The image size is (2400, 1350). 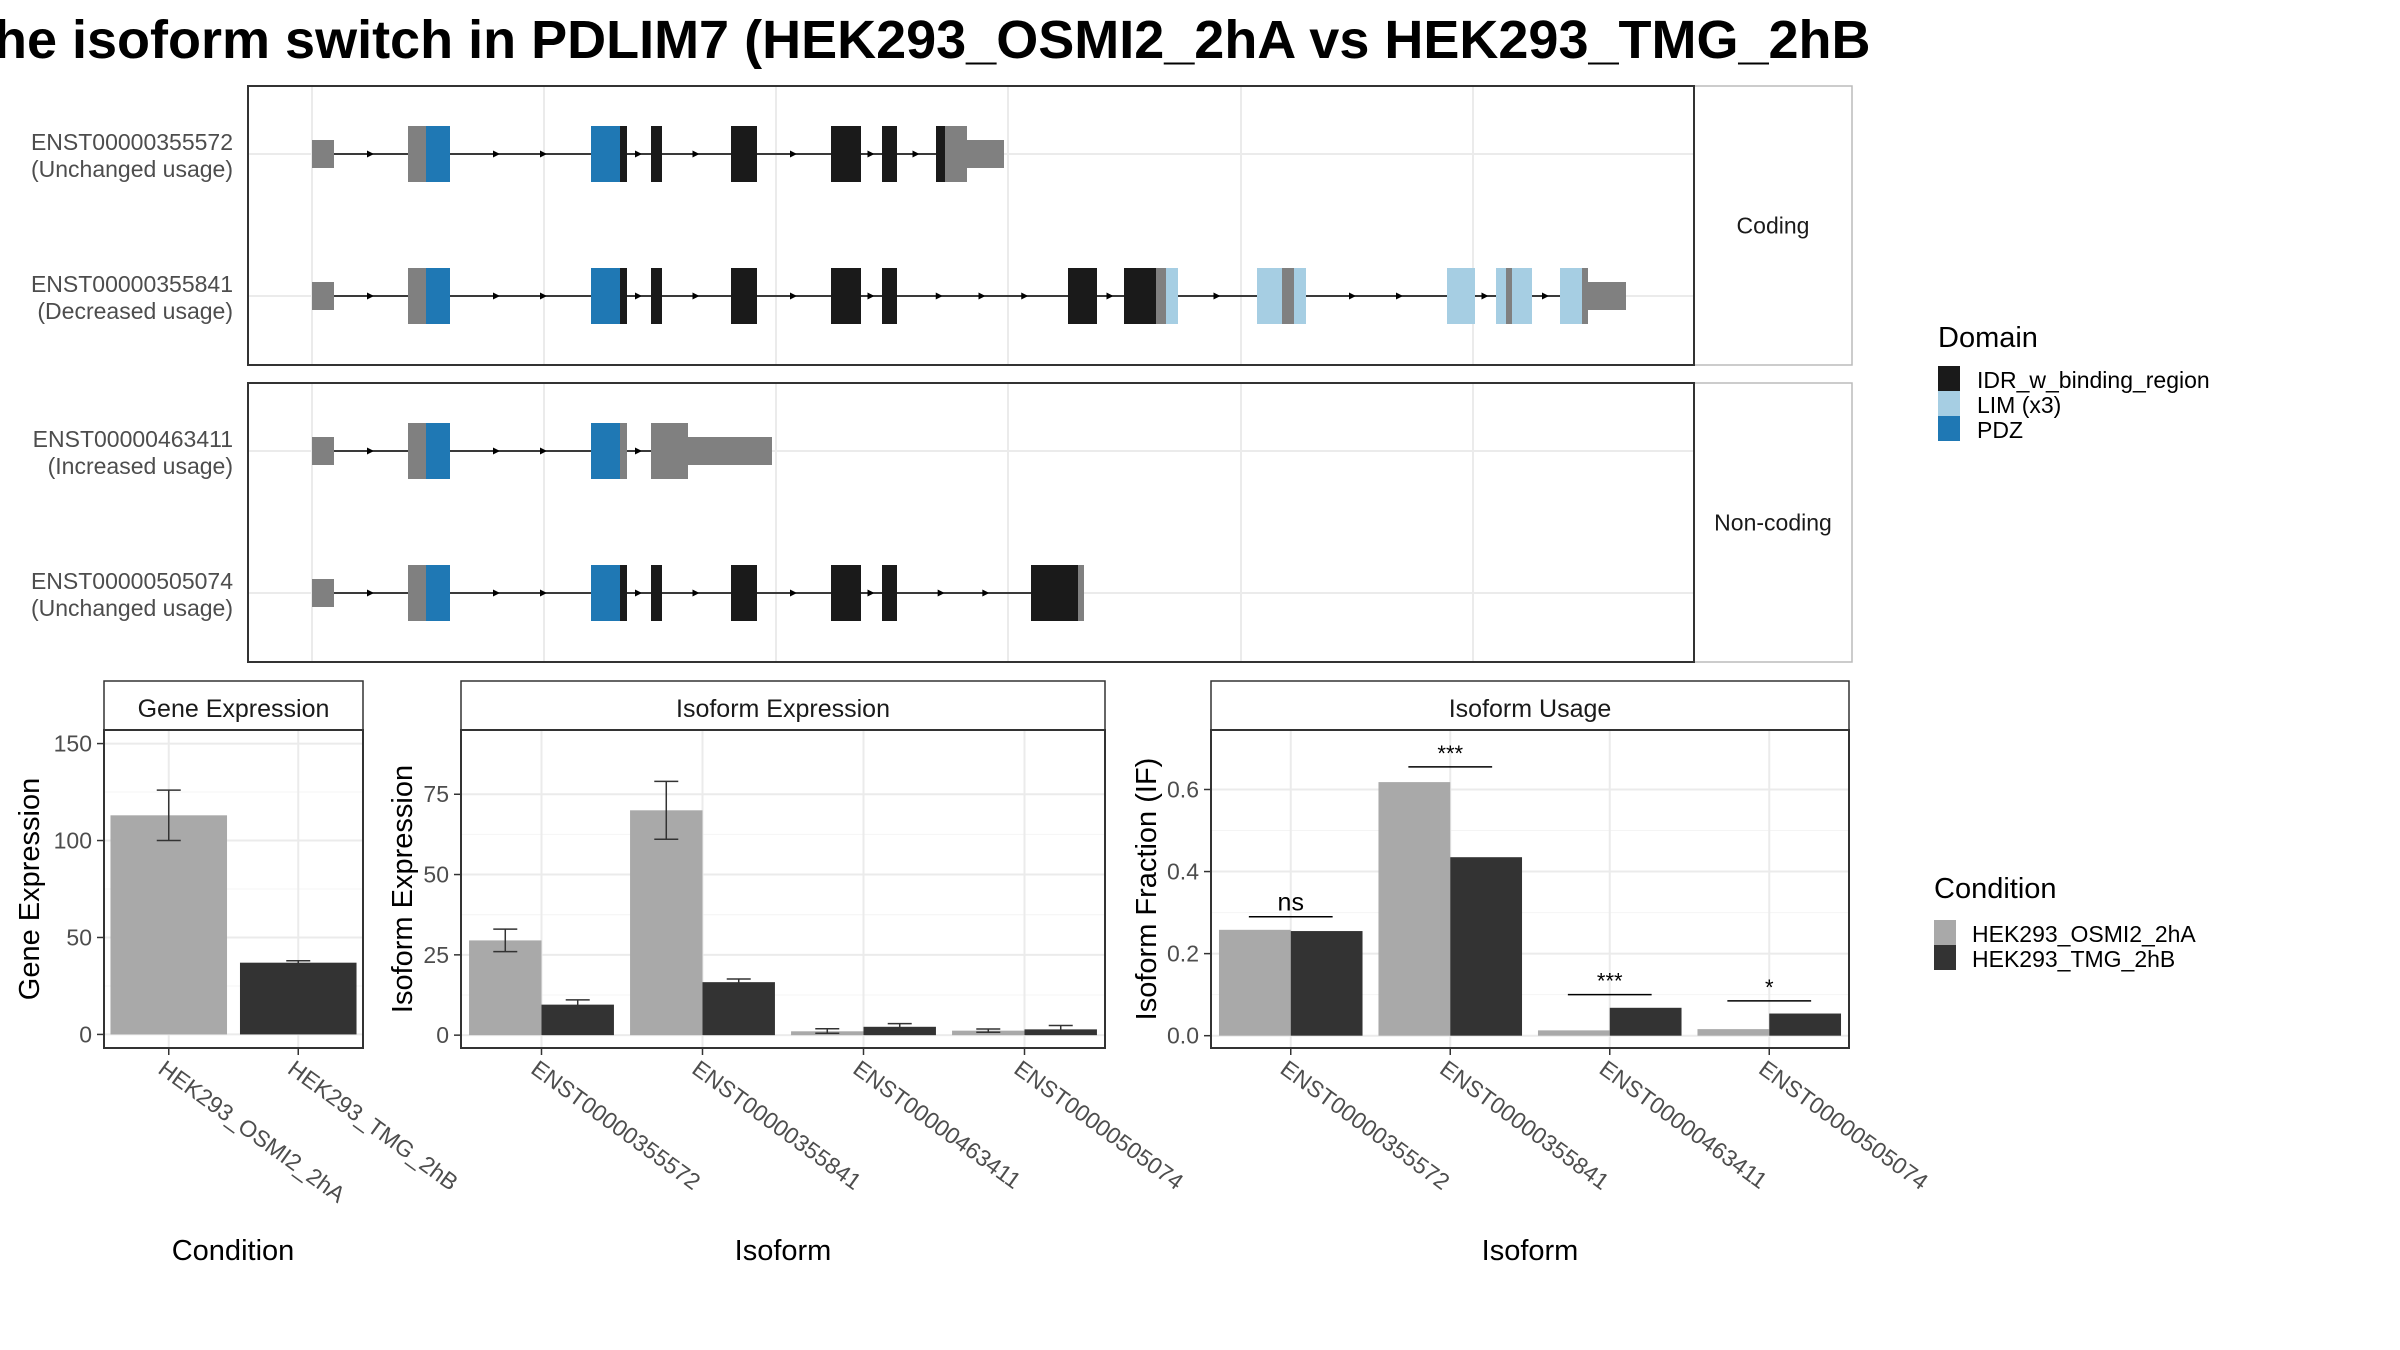 What do you see at coordinates (30, 889) in the screenshot?
I see `y-axis-title: Gene Expression` at bounding box center [30, 889].